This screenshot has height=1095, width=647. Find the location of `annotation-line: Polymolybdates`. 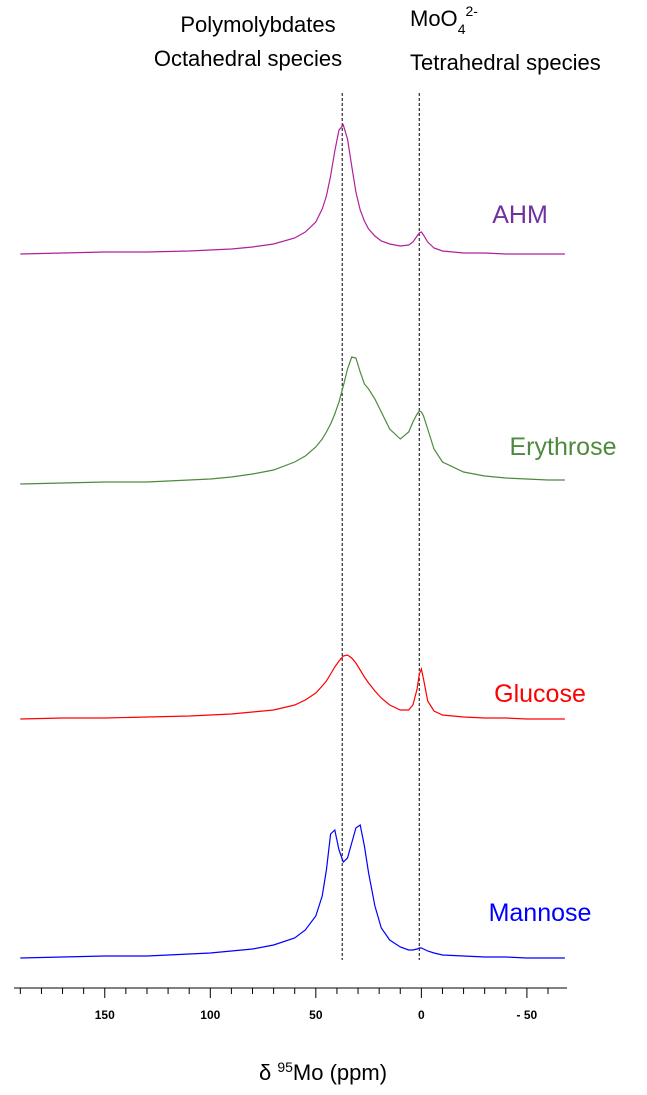

annotation-line: Polymolybdates is located at coordinates (257, 24).